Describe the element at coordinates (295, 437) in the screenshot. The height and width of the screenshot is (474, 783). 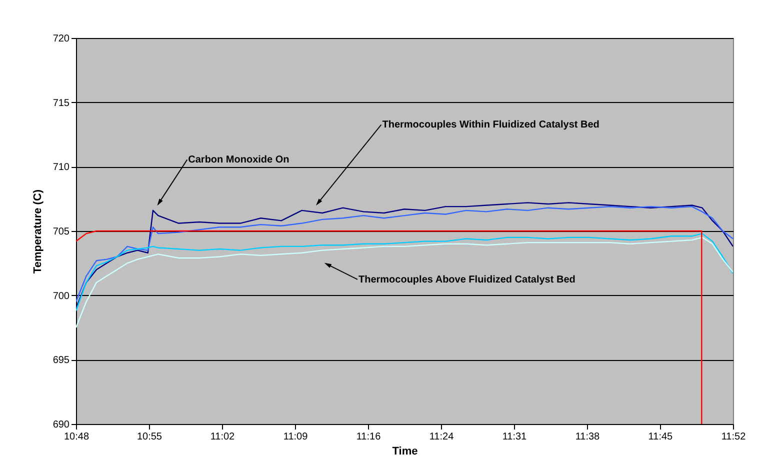
I see `x-tick-label: 11:09` at that location.